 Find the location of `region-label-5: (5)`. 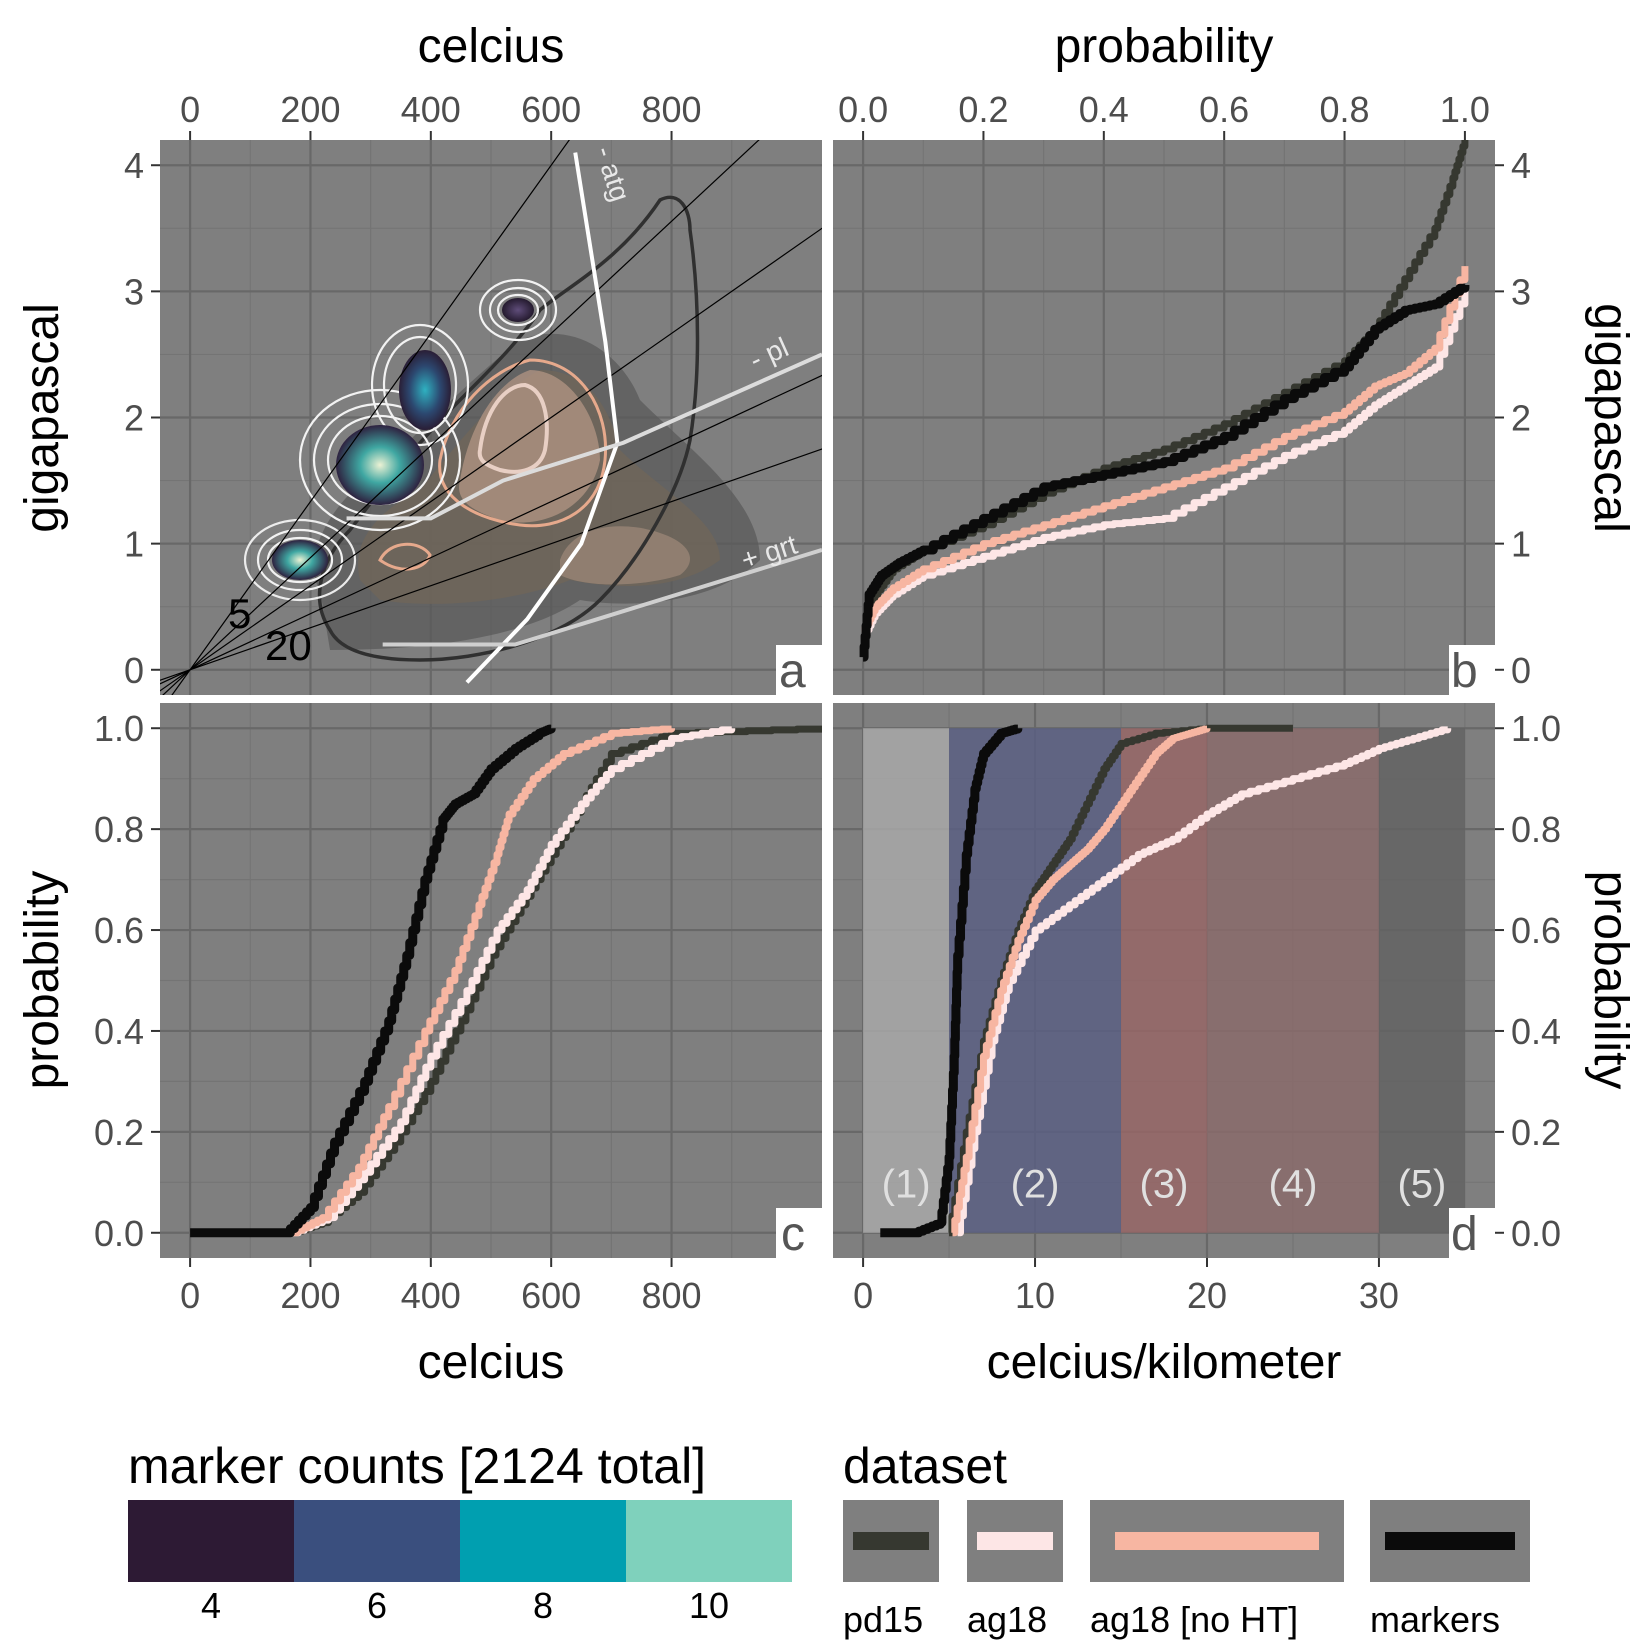

region-label-5: (5) is located at coordinates (1421, 1184).